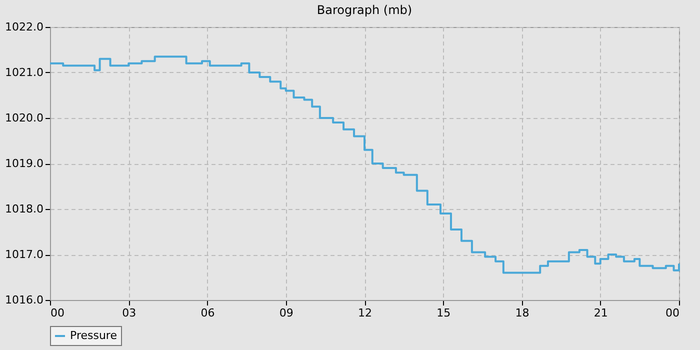 This screenshot has width=700, height=350. Describe the element at coordinates (207, 313) in the screenshot. I see `x-tick-label: 06` at that location.